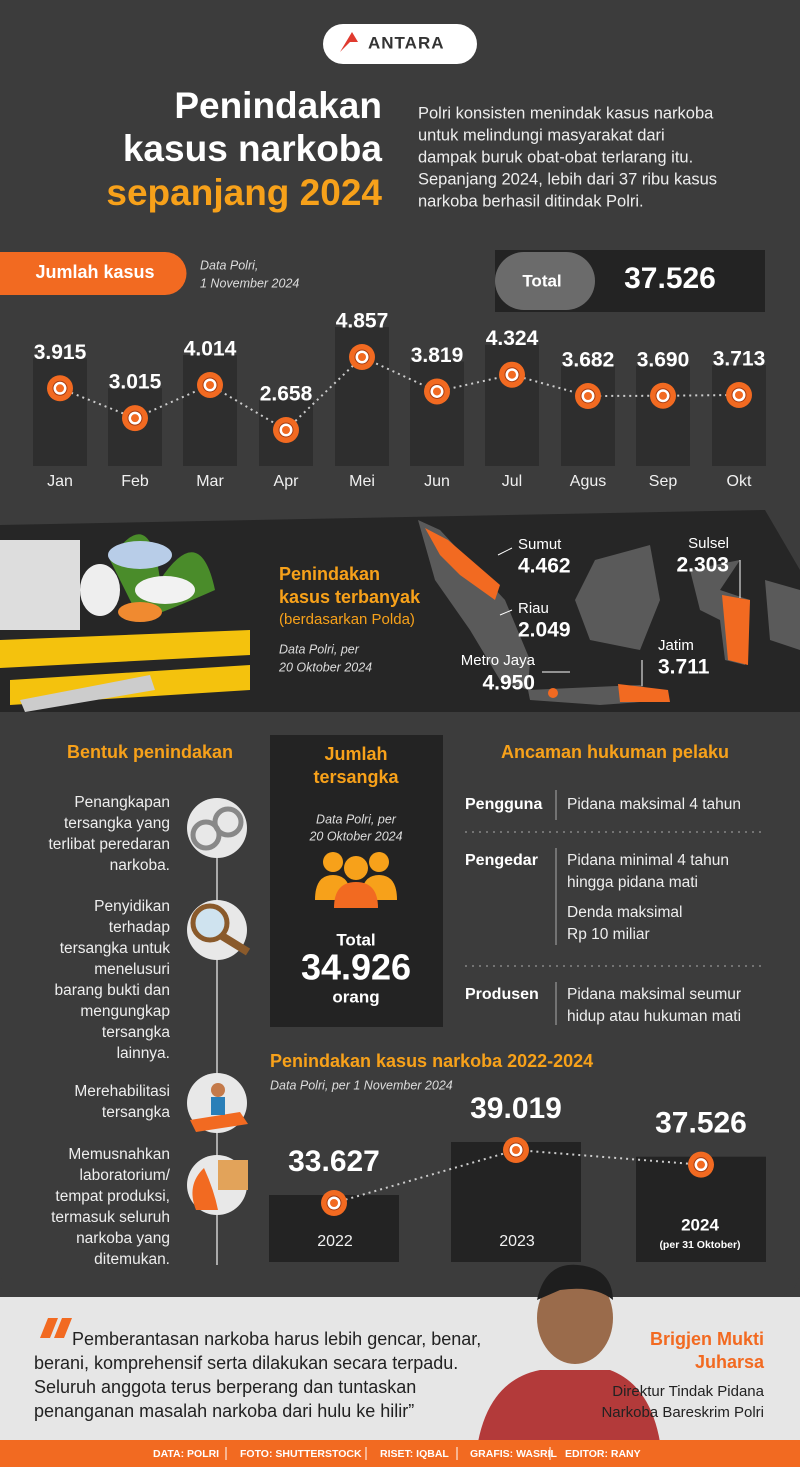  Describe the element at coordinates (516, 1108) in the screenshot. I see `value-label: 39.019` at that location.